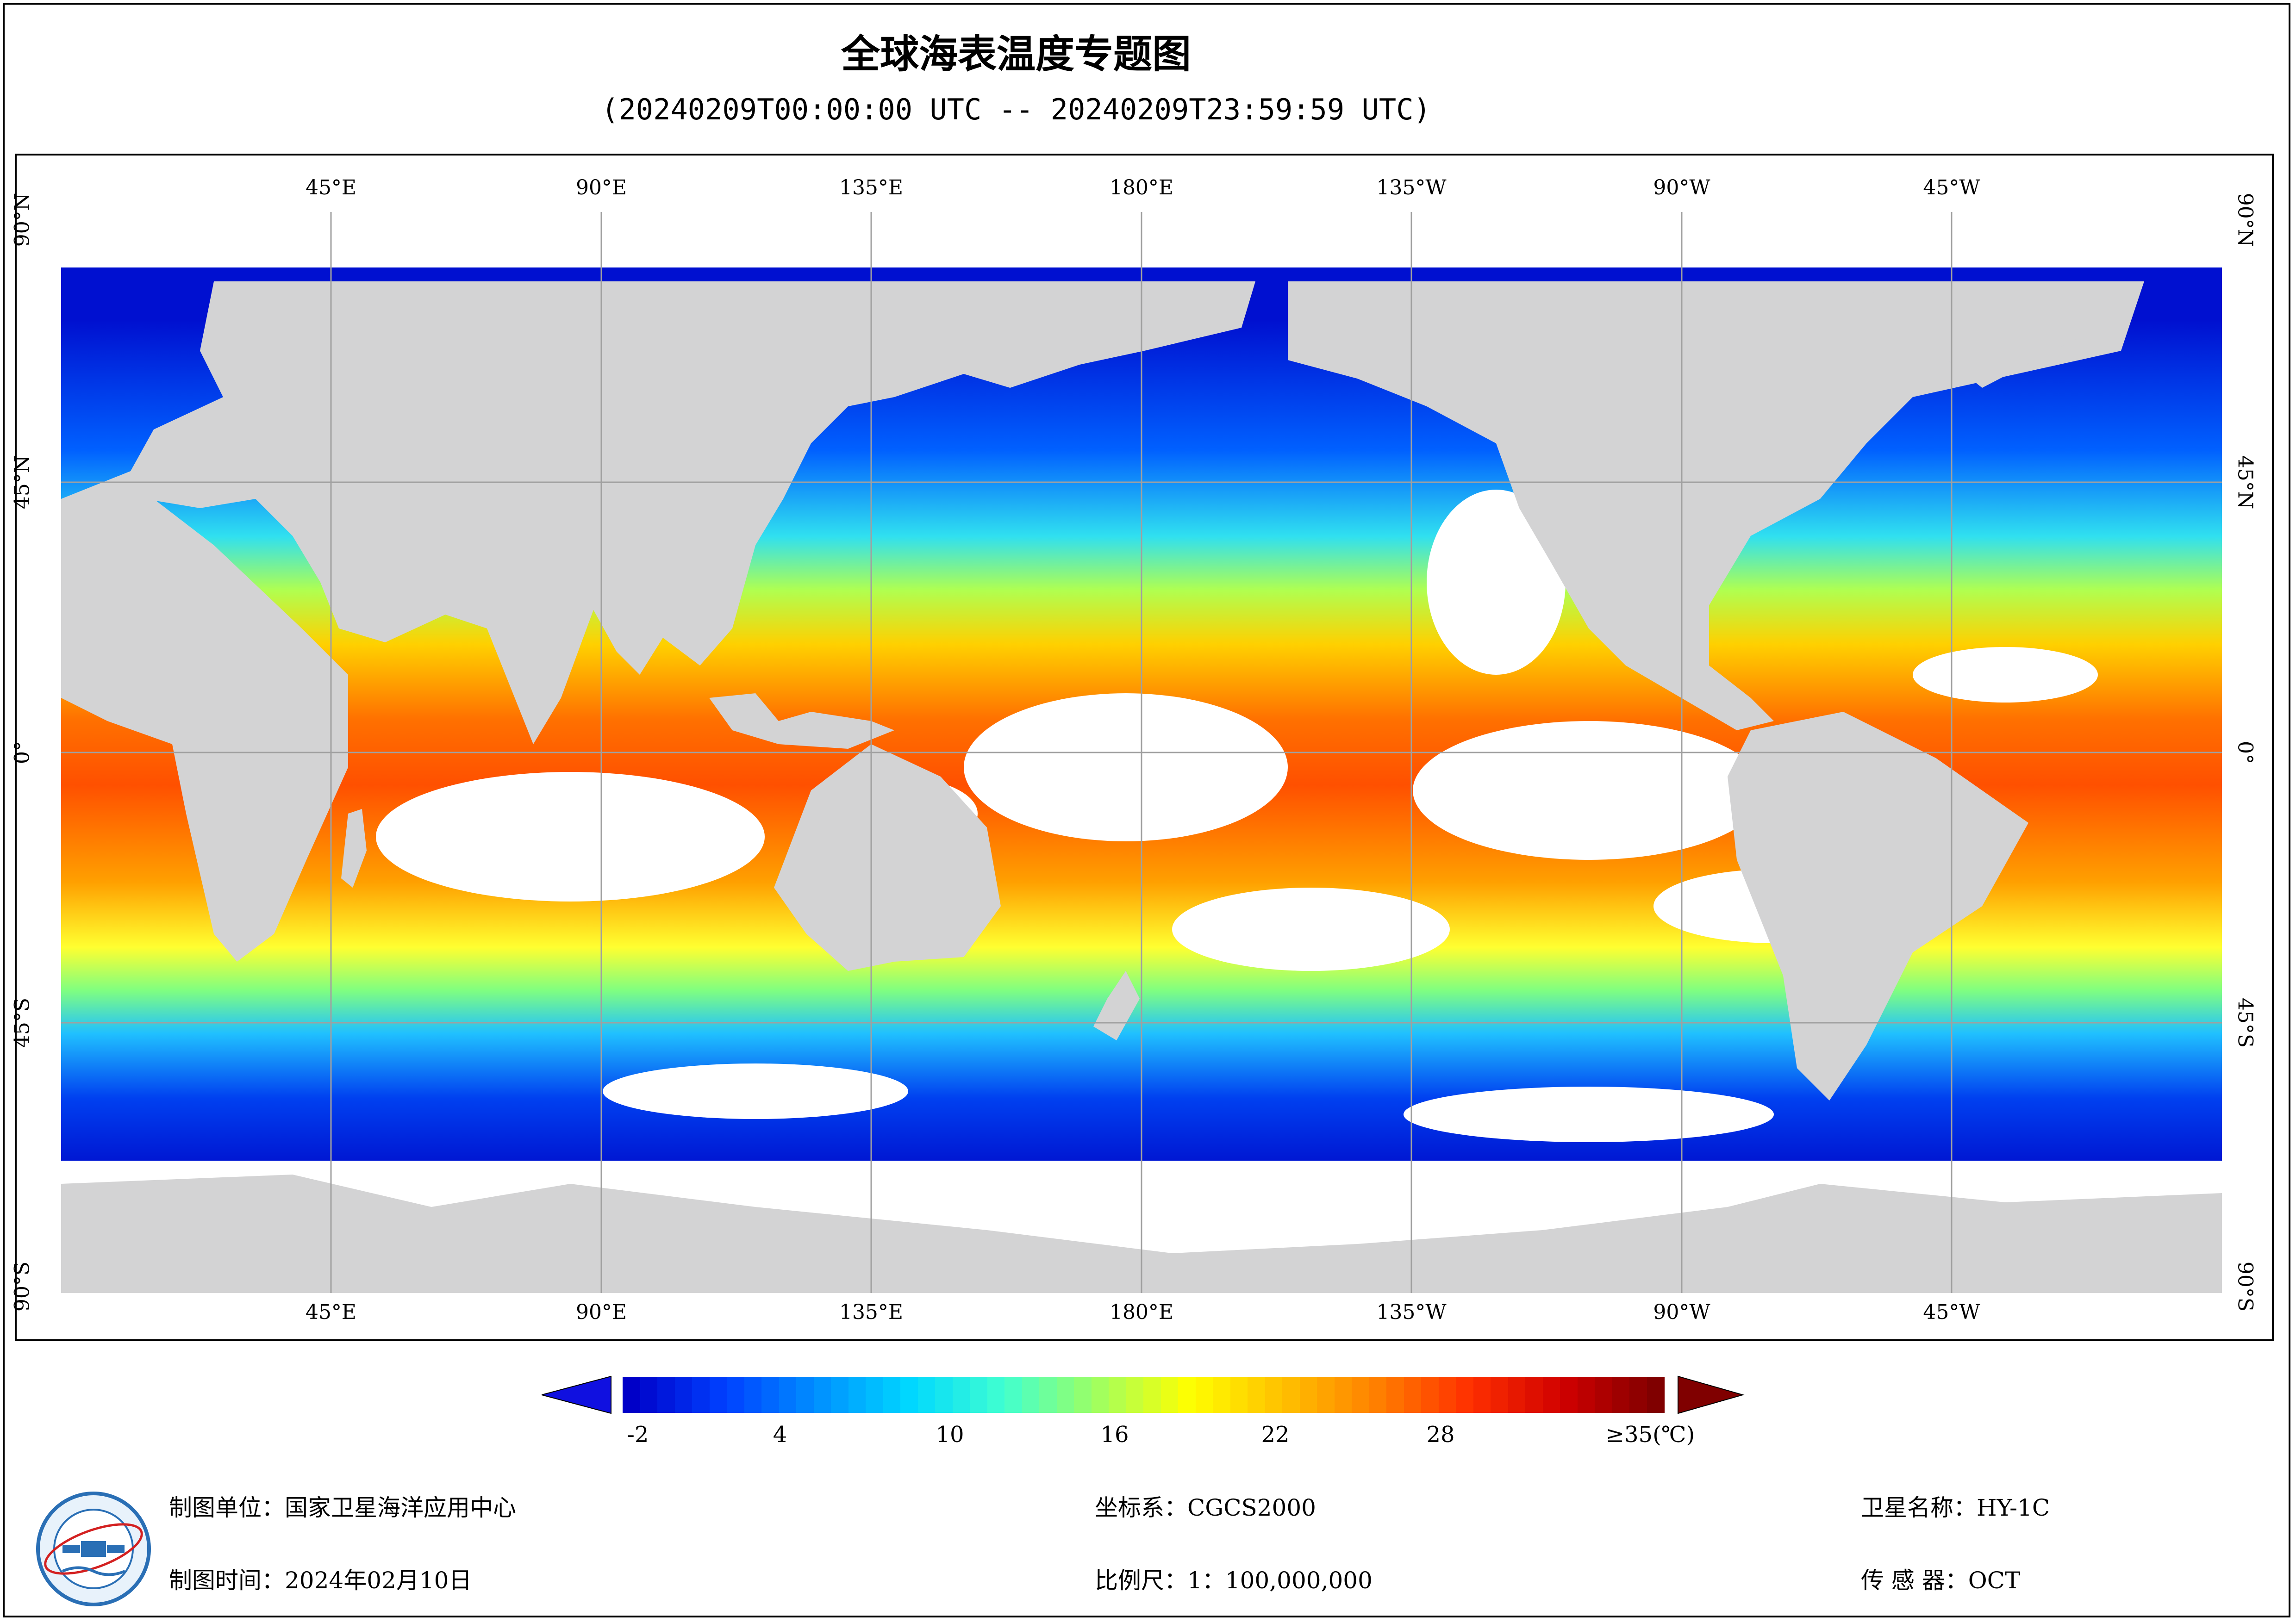 The image size is (2296, 1623). I want to click on footer-satellite: 卫星名称：HY-1C, so click(1955, 1507).